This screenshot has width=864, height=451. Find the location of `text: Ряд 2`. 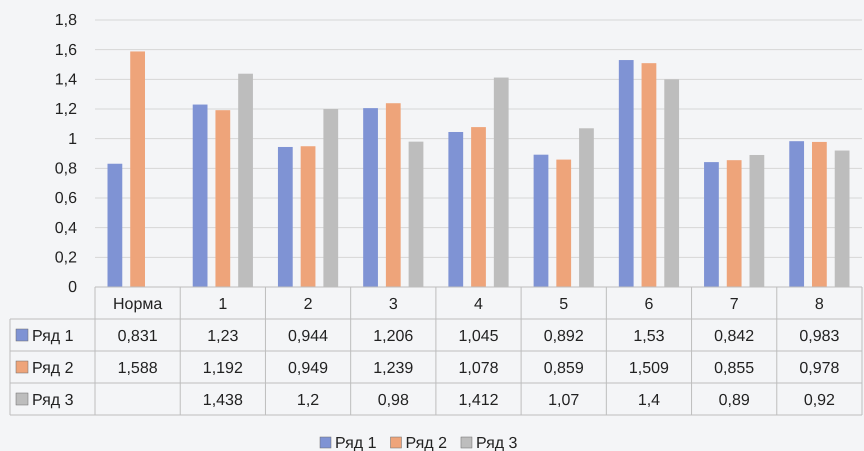

text: Ряд 2 is located at coordinates (426, 443).